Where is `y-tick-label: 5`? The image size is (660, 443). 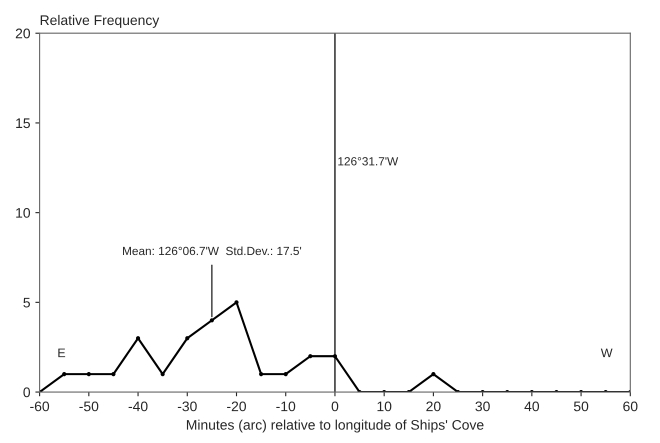 y-tick-label: 5 is located at coordinates (26, 303).